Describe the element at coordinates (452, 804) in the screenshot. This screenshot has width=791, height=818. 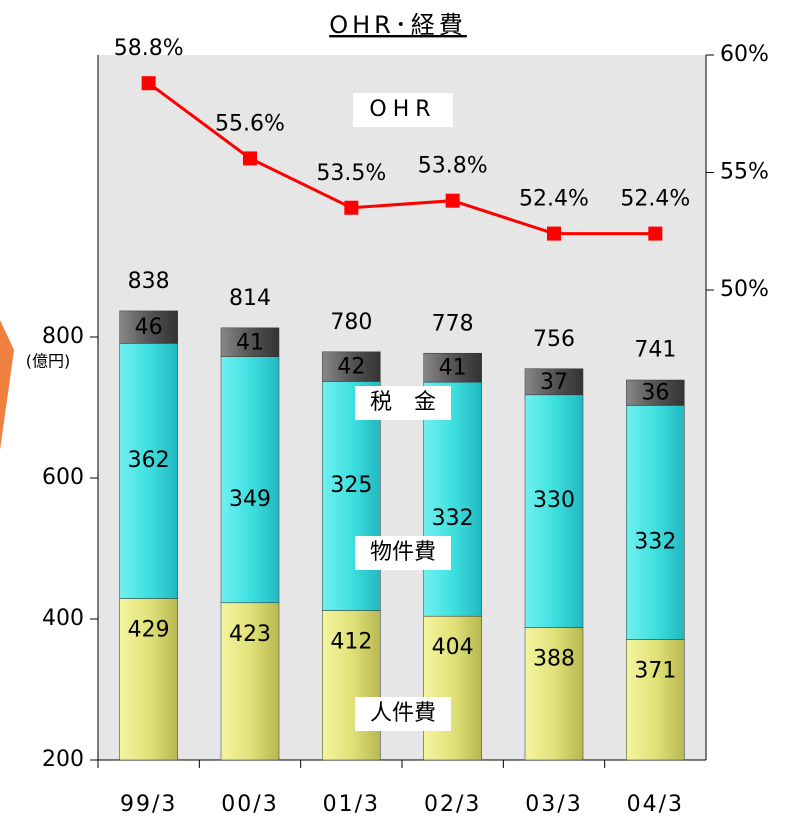
I see `x-tick-label: 02/3` at that location.